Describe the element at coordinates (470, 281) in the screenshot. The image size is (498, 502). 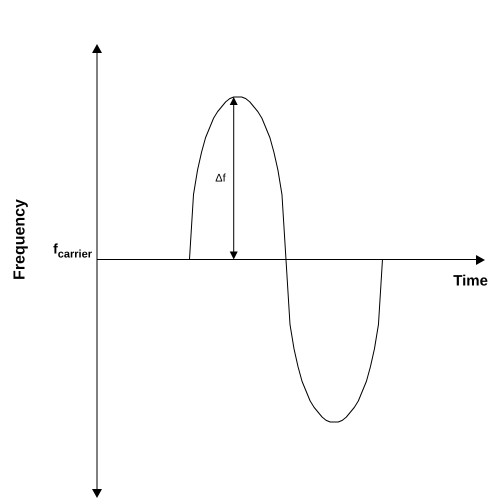
I see `x-axis-title: Time` at that location.